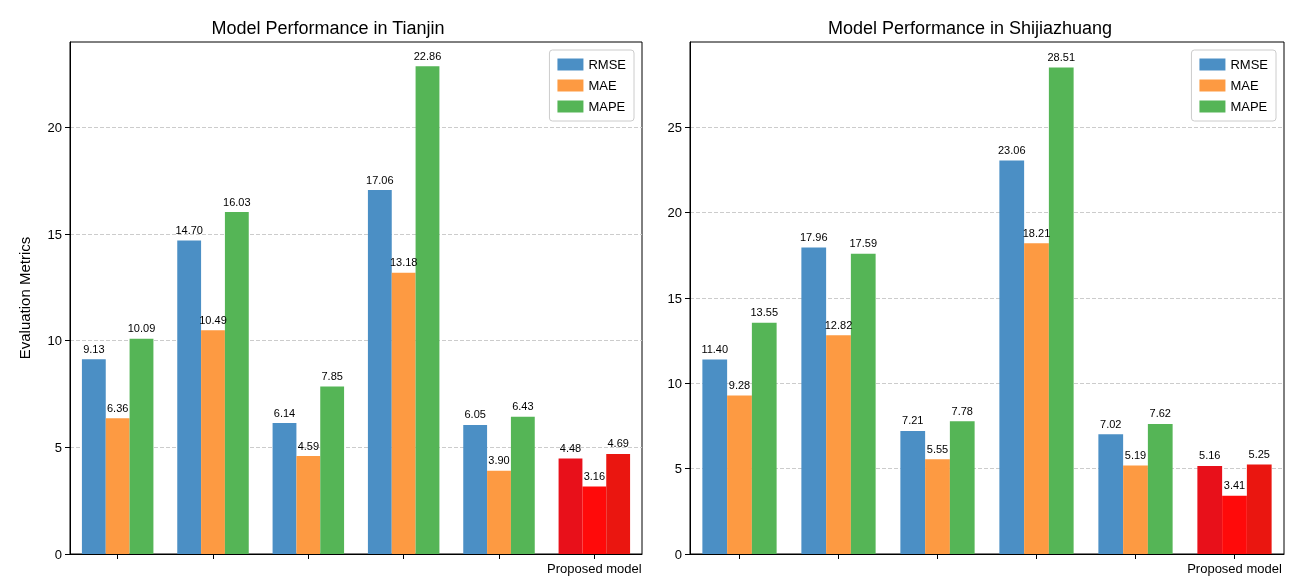 The height and width of the screenshot is (587, 1298). Describe the element at coordinates (937, 448) in the screenshot. I see `data-label: 5.55` at that location.